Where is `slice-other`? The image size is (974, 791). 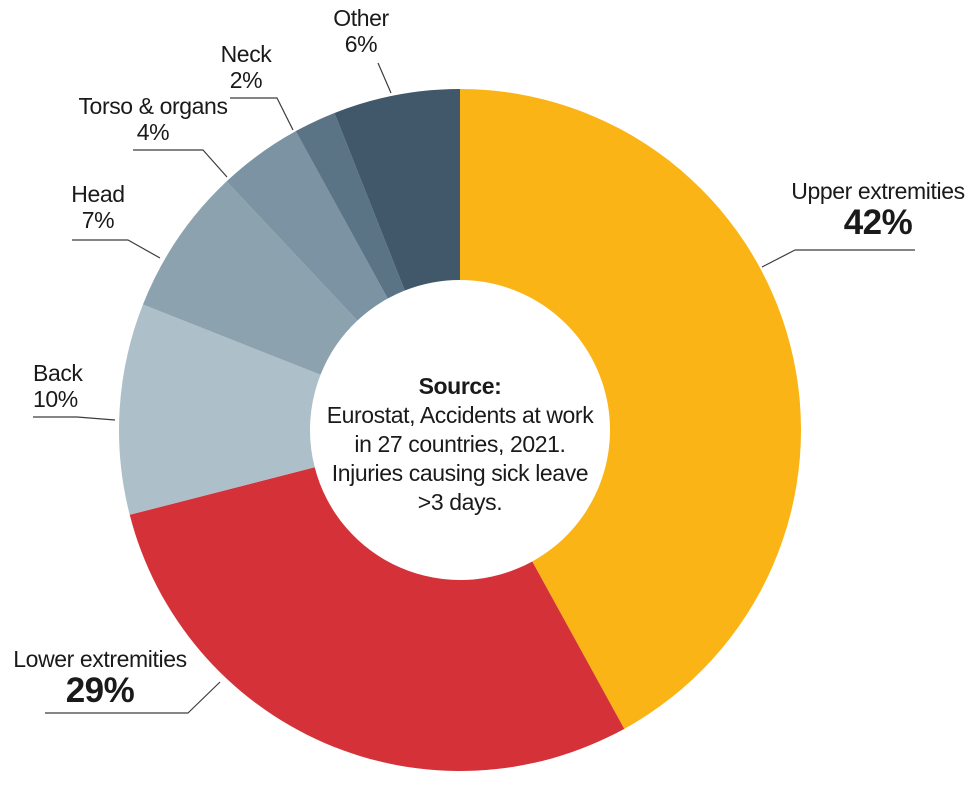
slice-other is located at coordinates (397, 190).